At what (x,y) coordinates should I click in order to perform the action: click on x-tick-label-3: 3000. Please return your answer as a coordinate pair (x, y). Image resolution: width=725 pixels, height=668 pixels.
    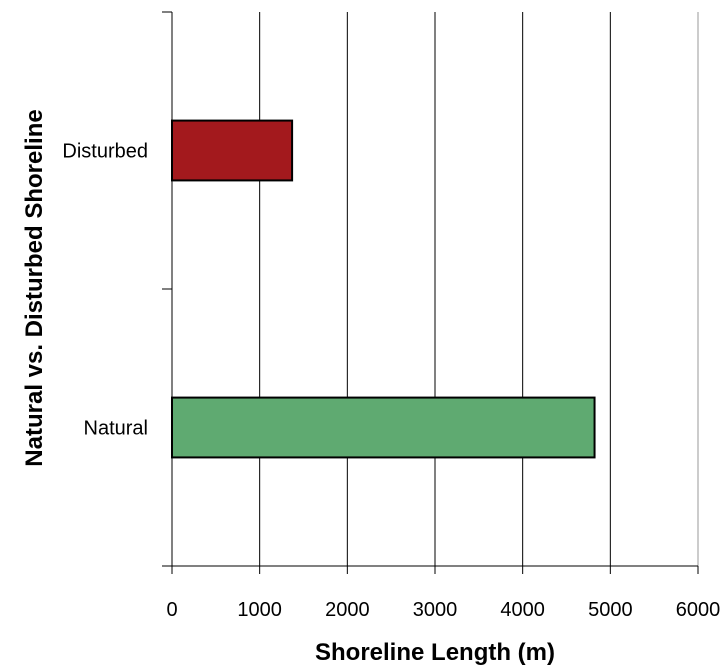
    Looking at the image, I should click on (435, 610).